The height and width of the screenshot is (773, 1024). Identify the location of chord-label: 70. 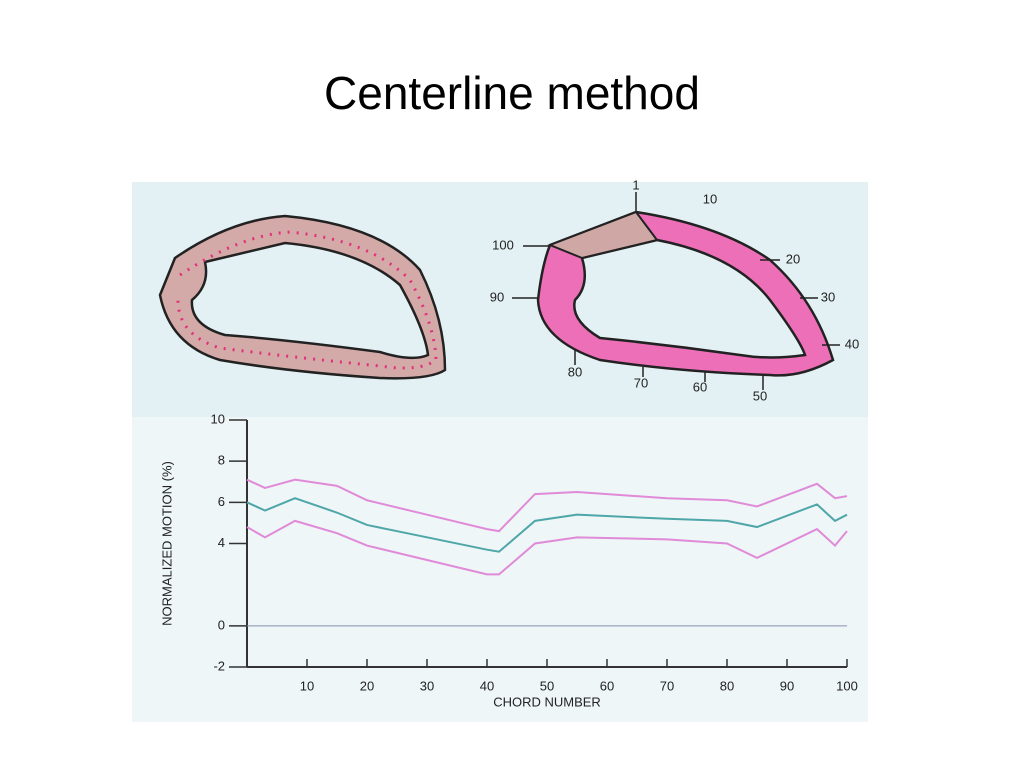
(641, 382).